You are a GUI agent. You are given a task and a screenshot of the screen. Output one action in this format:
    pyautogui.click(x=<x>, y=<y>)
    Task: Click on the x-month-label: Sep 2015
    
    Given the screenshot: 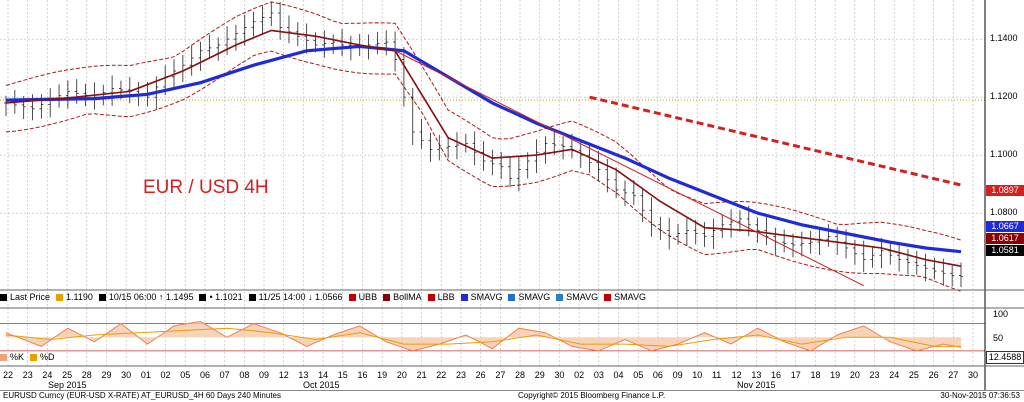 What is the action you would take?
    pyautogui.click(x=67, y=385)
    